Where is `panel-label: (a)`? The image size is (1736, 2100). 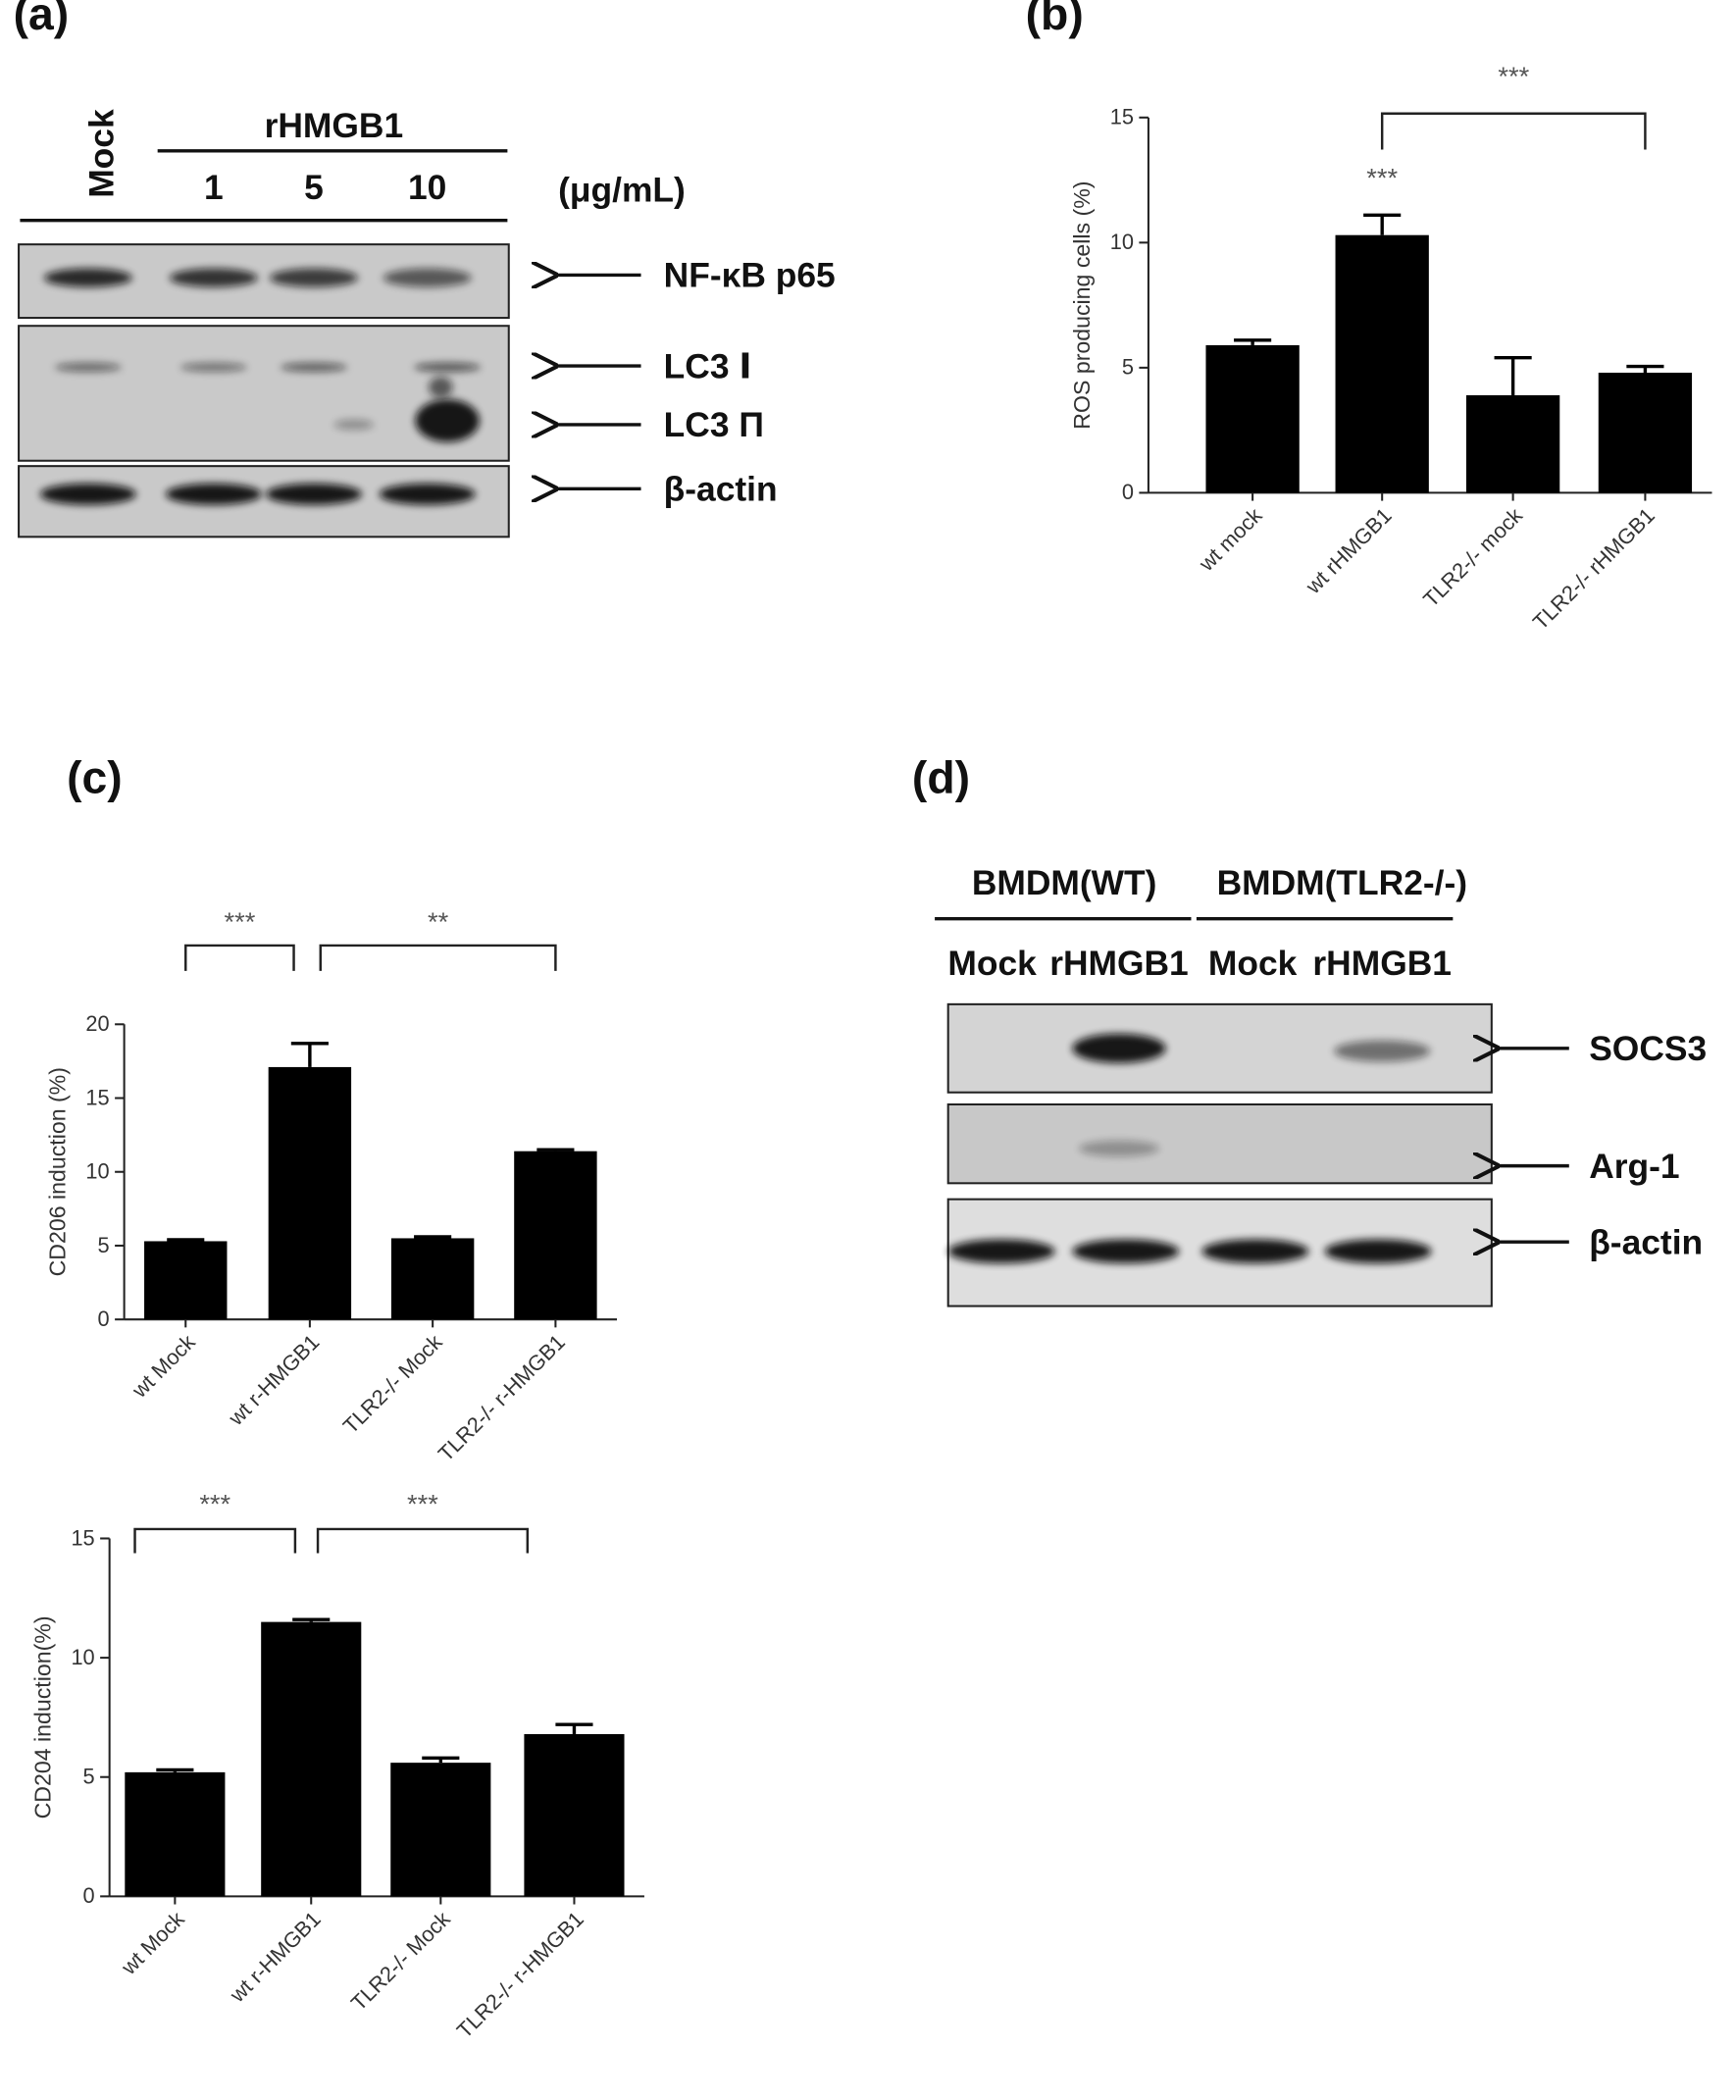
panel-label: (a) is located at coordinates (42, 19).